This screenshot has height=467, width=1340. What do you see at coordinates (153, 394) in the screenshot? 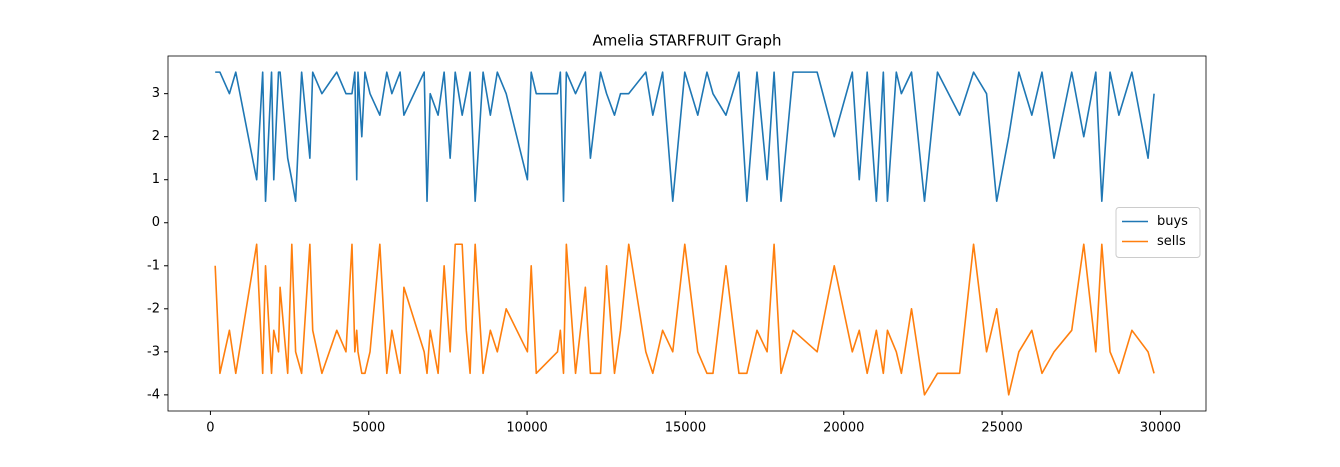
I see `y-tick-label: -4` at bounding box center [153, 394].